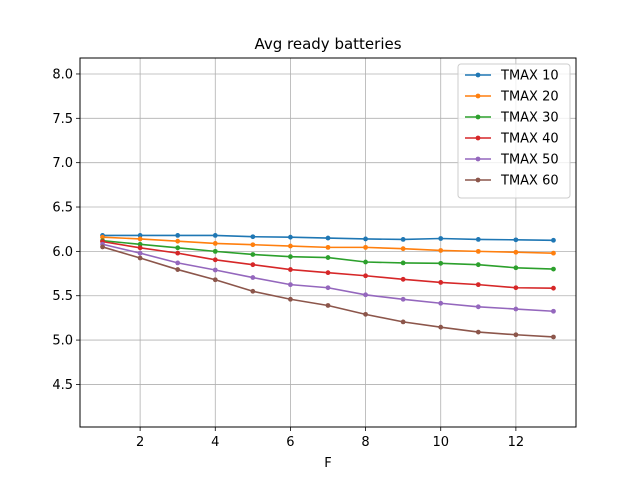  What do you see at coordinates (529, 160) in the screenshot?
I see `legend-label: TMAX 50` at bounding box center [529, 160].